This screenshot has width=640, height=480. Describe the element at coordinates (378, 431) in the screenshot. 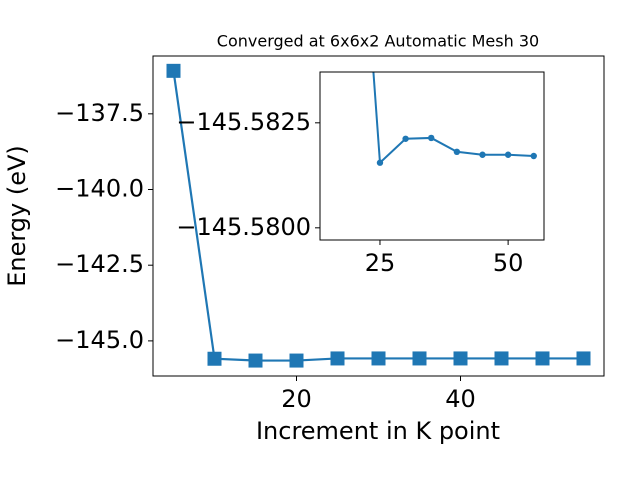

I see `x-axis-label: Increment in K point` at that location.